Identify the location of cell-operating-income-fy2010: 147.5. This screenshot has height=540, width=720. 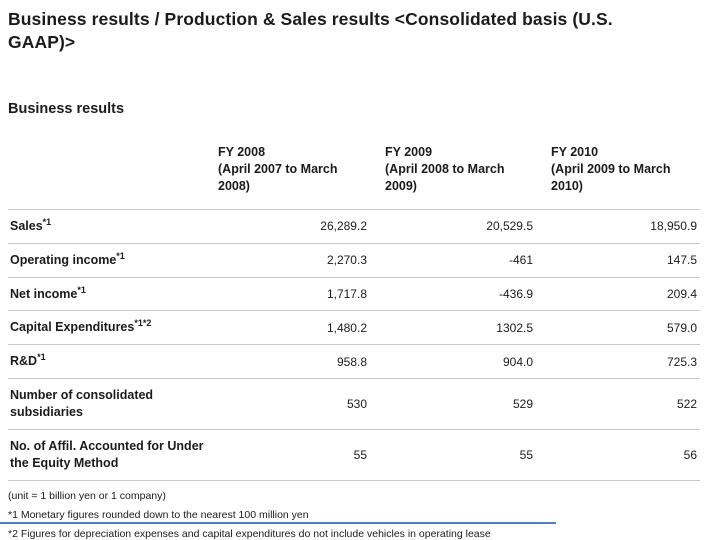
(681, 260).